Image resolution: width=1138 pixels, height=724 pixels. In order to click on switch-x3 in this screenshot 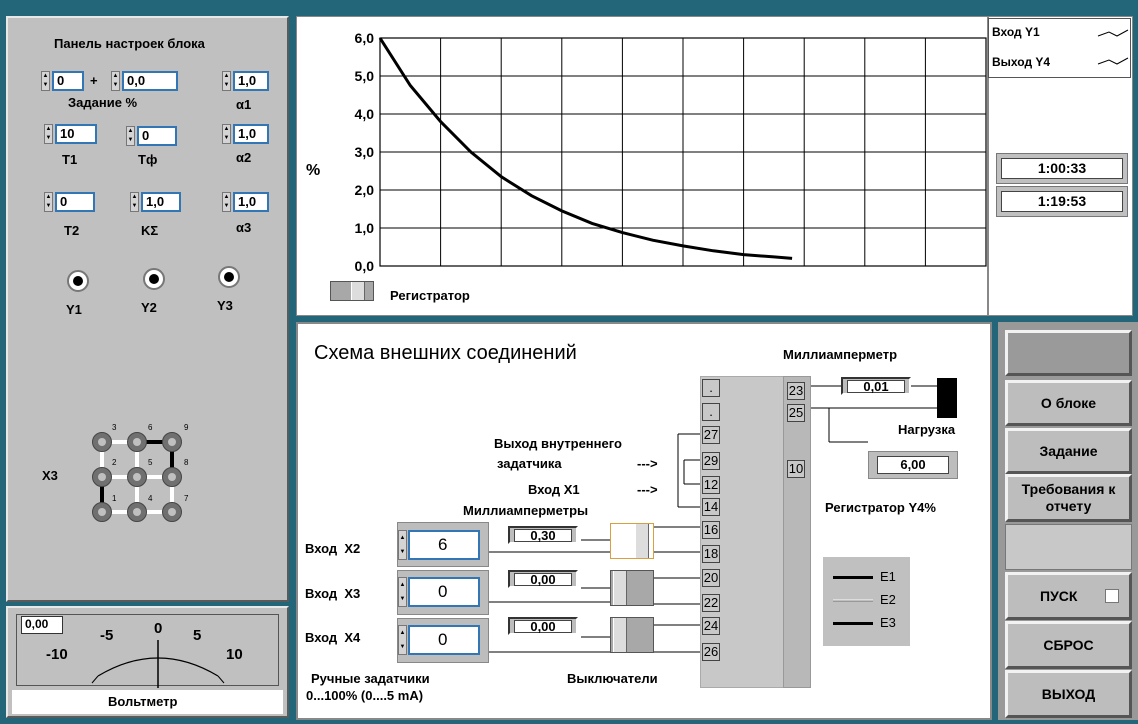, I will do `click(632, 588)`.